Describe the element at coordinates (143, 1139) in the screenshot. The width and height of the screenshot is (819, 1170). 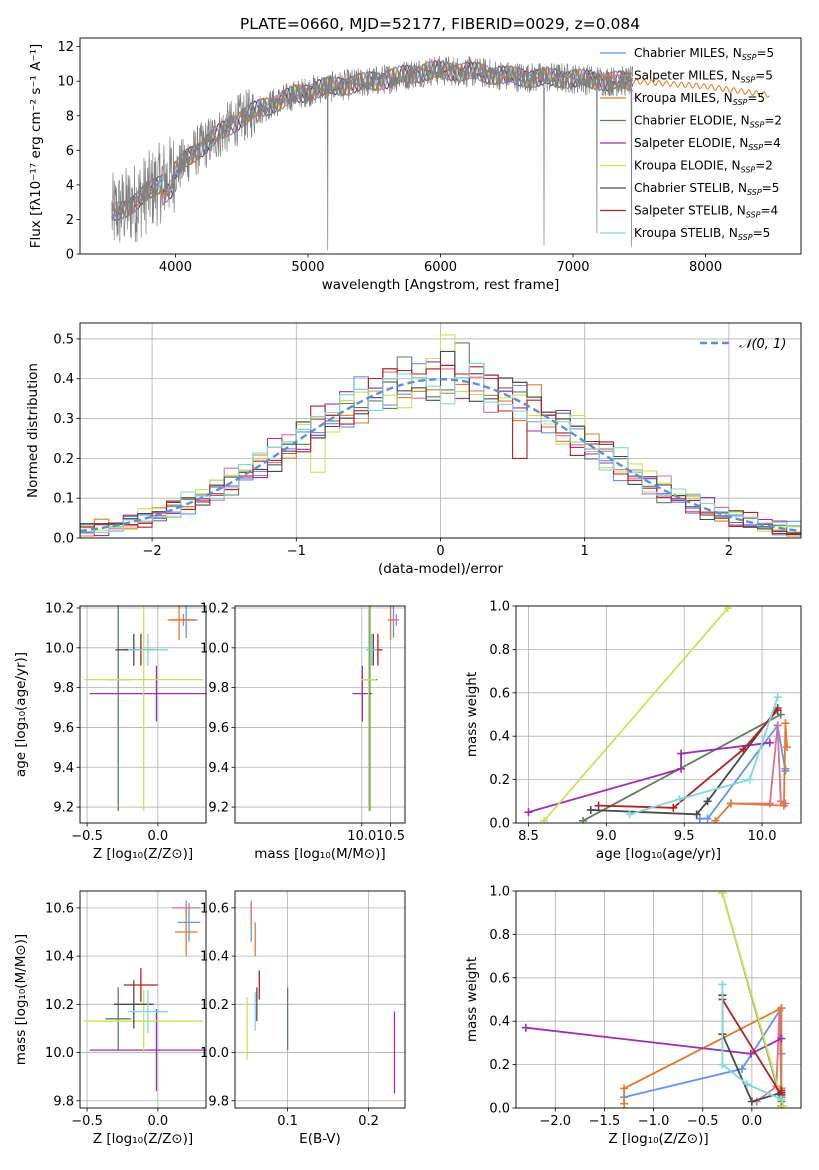
I see `x-axis-label: Z [log₁₀(Z/Z⊙)]` at that location.